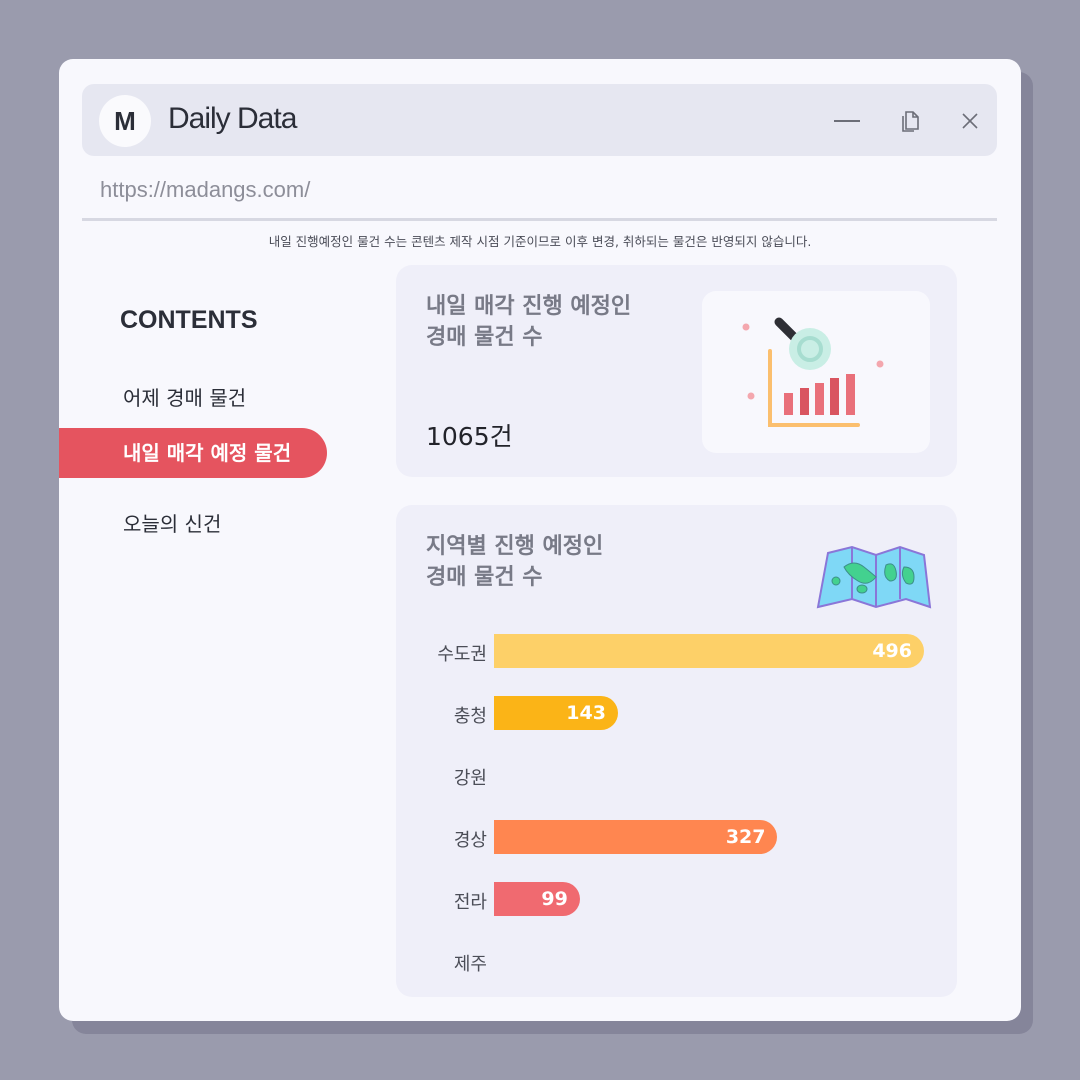  I want to click on bar-chart-magnifier-icon, so click(816, 372).